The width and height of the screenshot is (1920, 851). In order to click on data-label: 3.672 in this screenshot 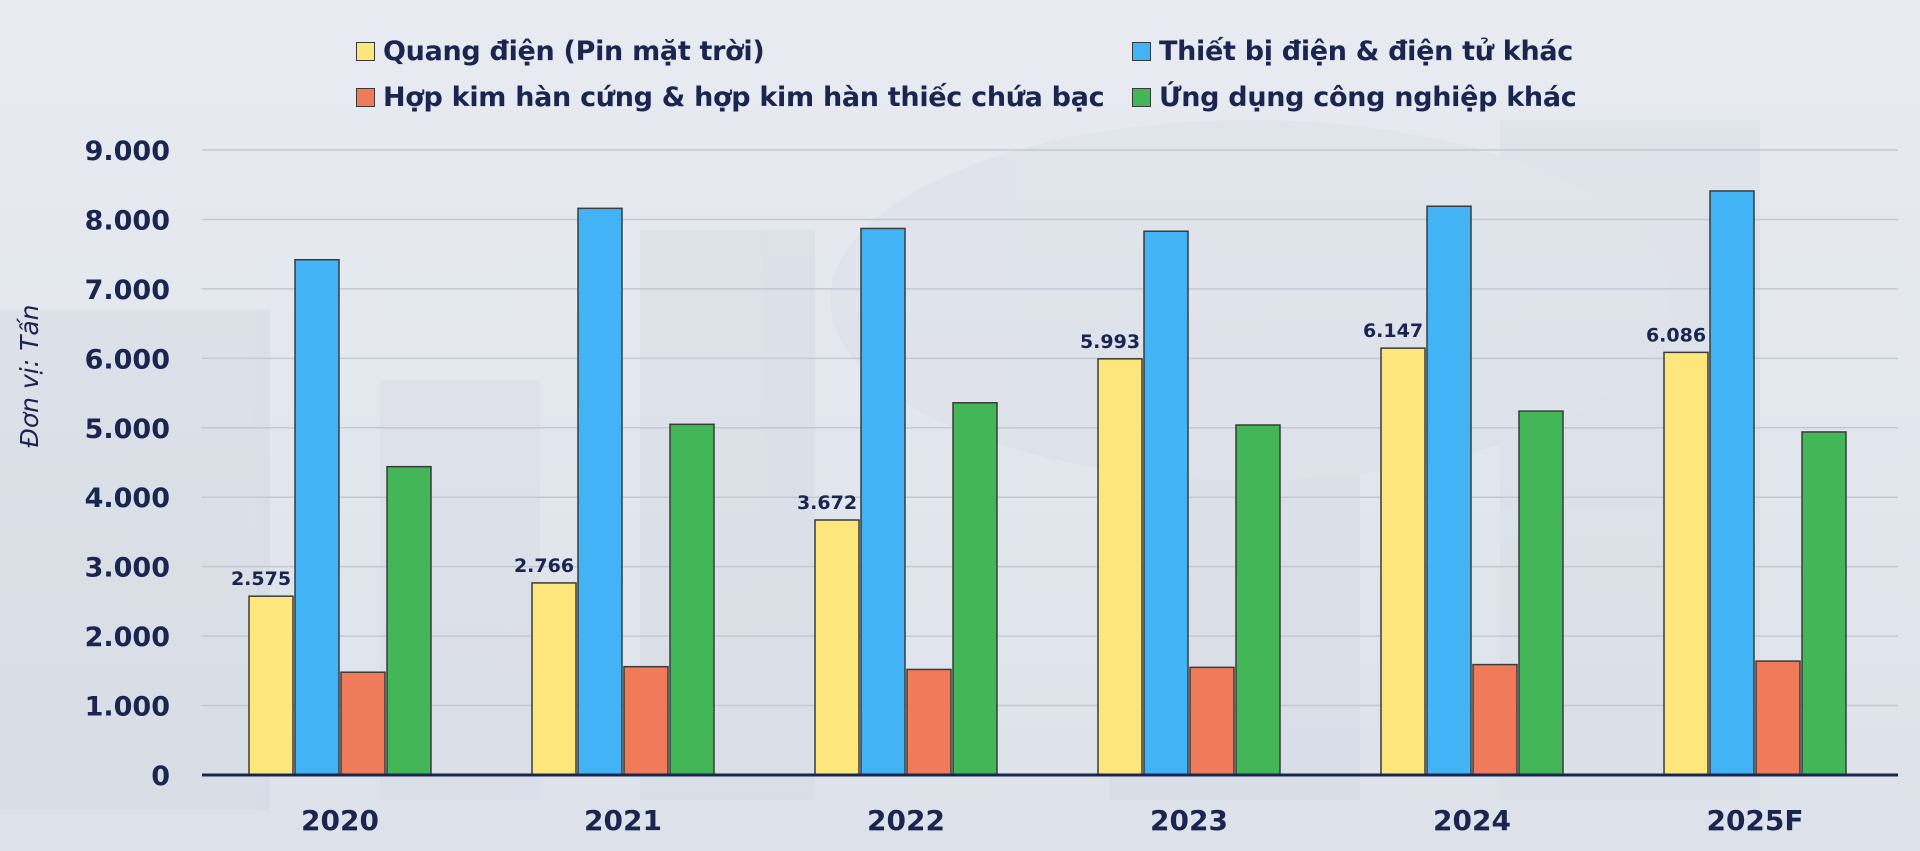, I will do `click(827, 503)`.